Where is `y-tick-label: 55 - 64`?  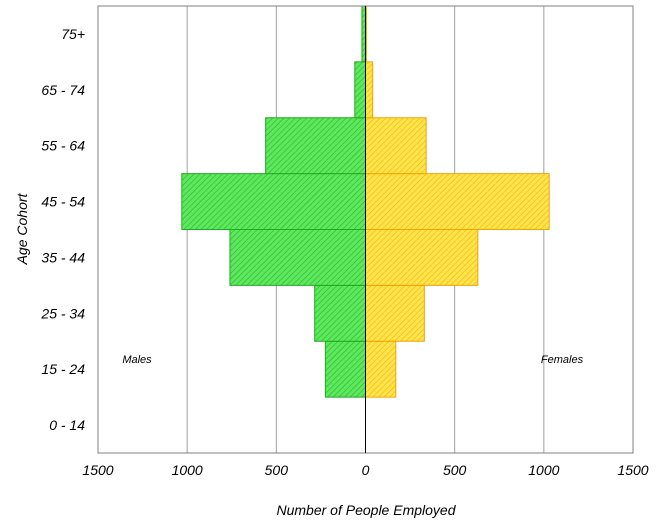 y-tick-label: 55 - 64 is located at coordinates (63, 146).